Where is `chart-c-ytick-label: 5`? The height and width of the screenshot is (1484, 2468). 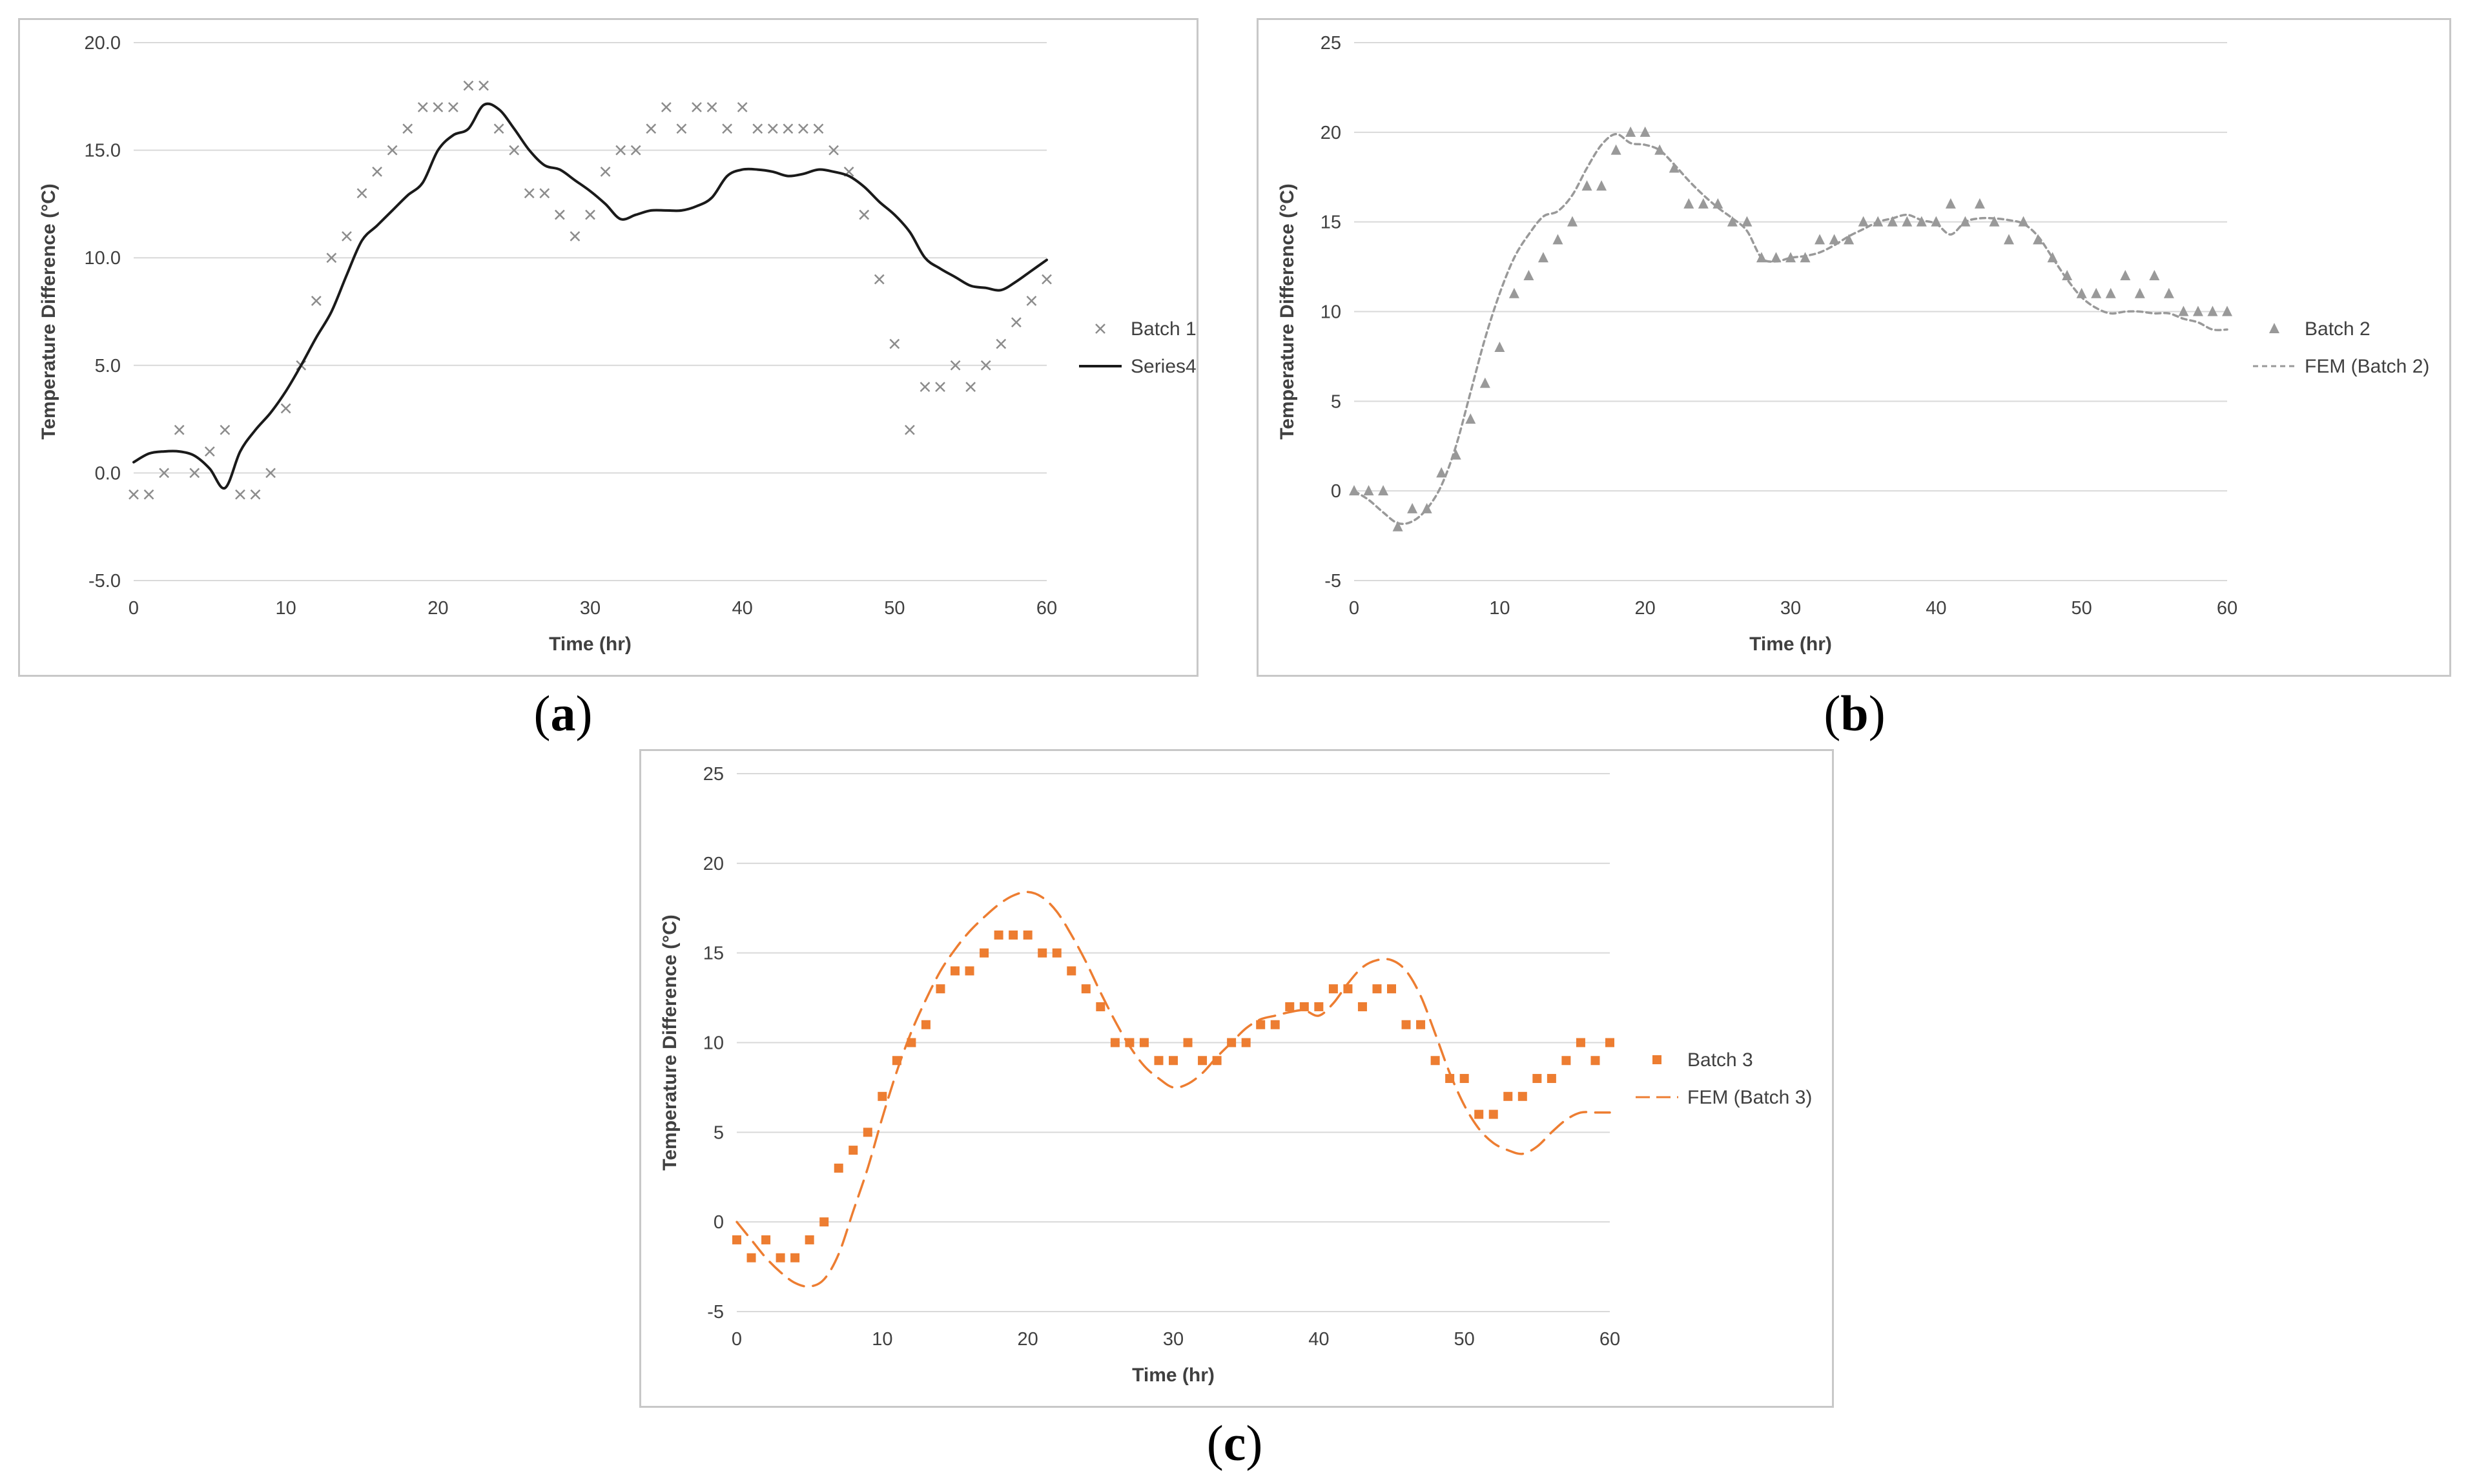 chart-c-ytick-label: 5 is located at coordinates (719, 1132).